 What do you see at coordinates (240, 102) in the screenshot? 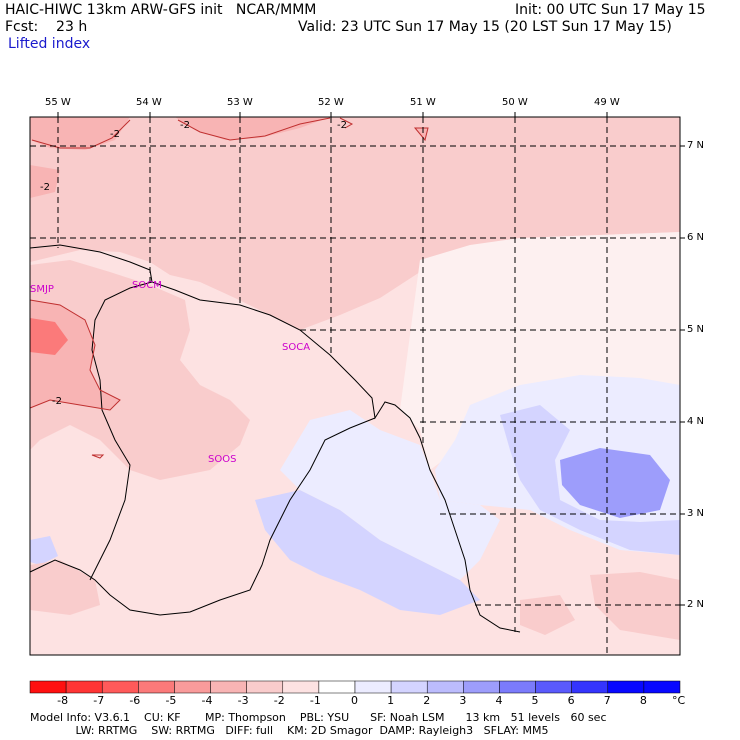
I see `lon-label: 53 W` at bounding box center [240, 102].